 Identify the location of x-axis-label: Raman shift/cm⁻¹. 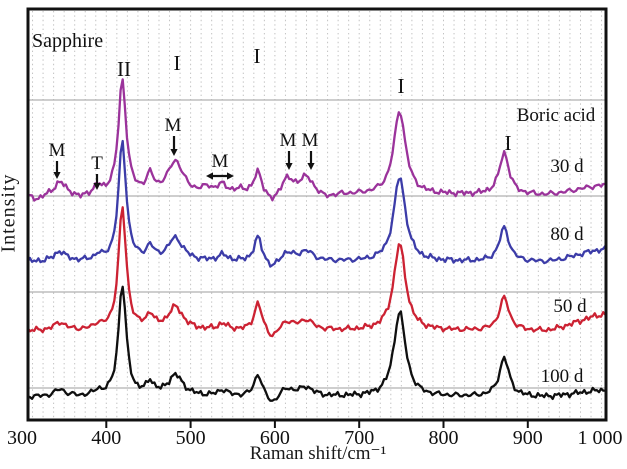
(318, 453).